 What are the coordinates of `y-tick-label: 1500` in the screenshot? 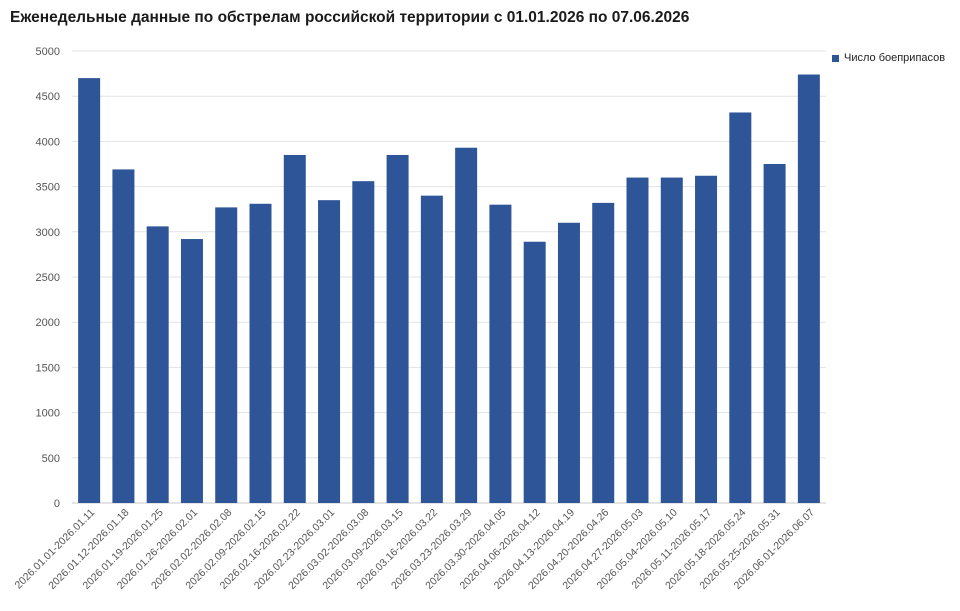 It's located at (48, 368).